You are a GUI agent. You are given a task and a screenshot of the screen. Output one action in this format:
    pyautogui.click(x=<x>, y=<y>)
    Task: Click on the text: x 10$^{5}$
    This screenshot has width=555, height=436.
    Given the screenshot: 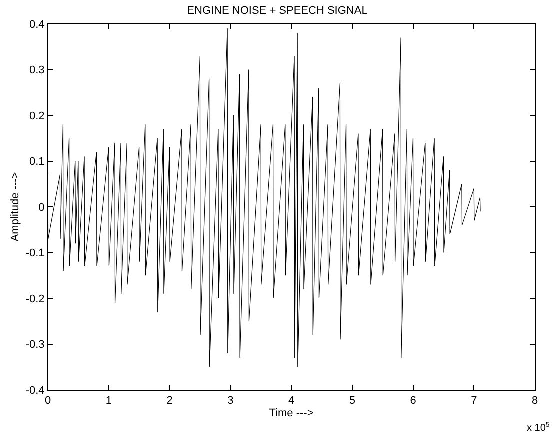 What is the action you would take?
    pyautogui.click(x=538, y=428)
    